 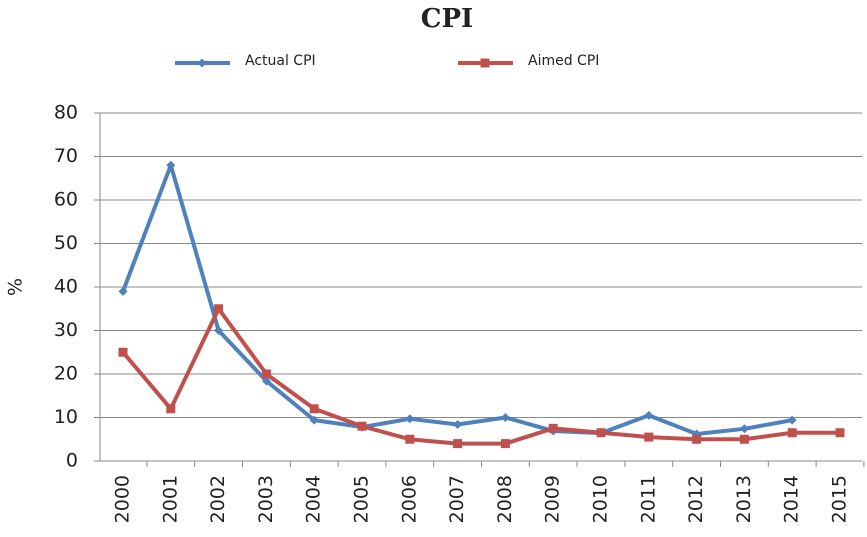 I want to click on y-tick-label: 70, so click(x=66, y=156).